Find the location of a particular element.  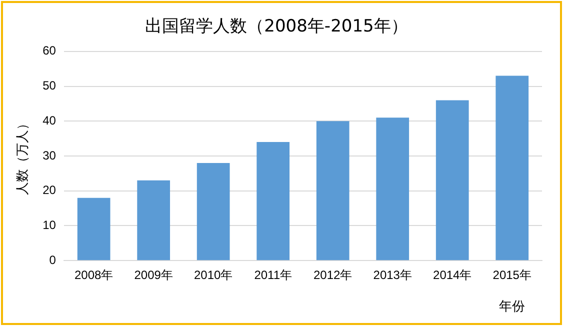

y-tick-label: 20 is located at coordinates (49, 190).